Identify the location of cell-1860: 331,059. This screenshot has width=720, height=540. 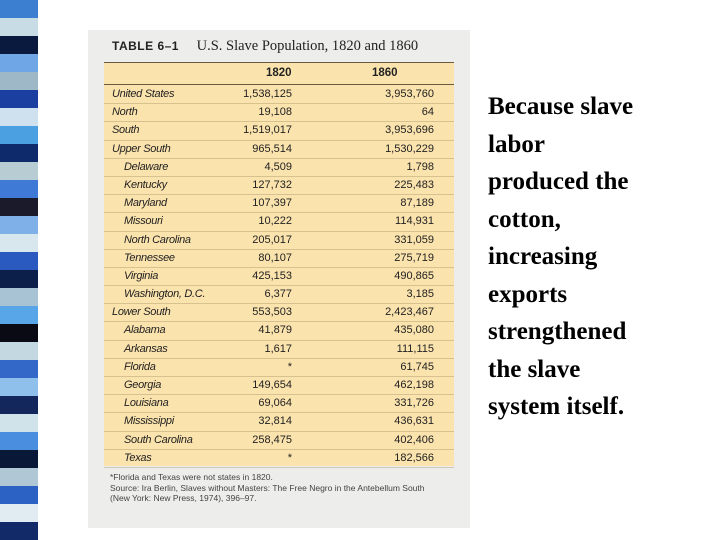
(414, 239).